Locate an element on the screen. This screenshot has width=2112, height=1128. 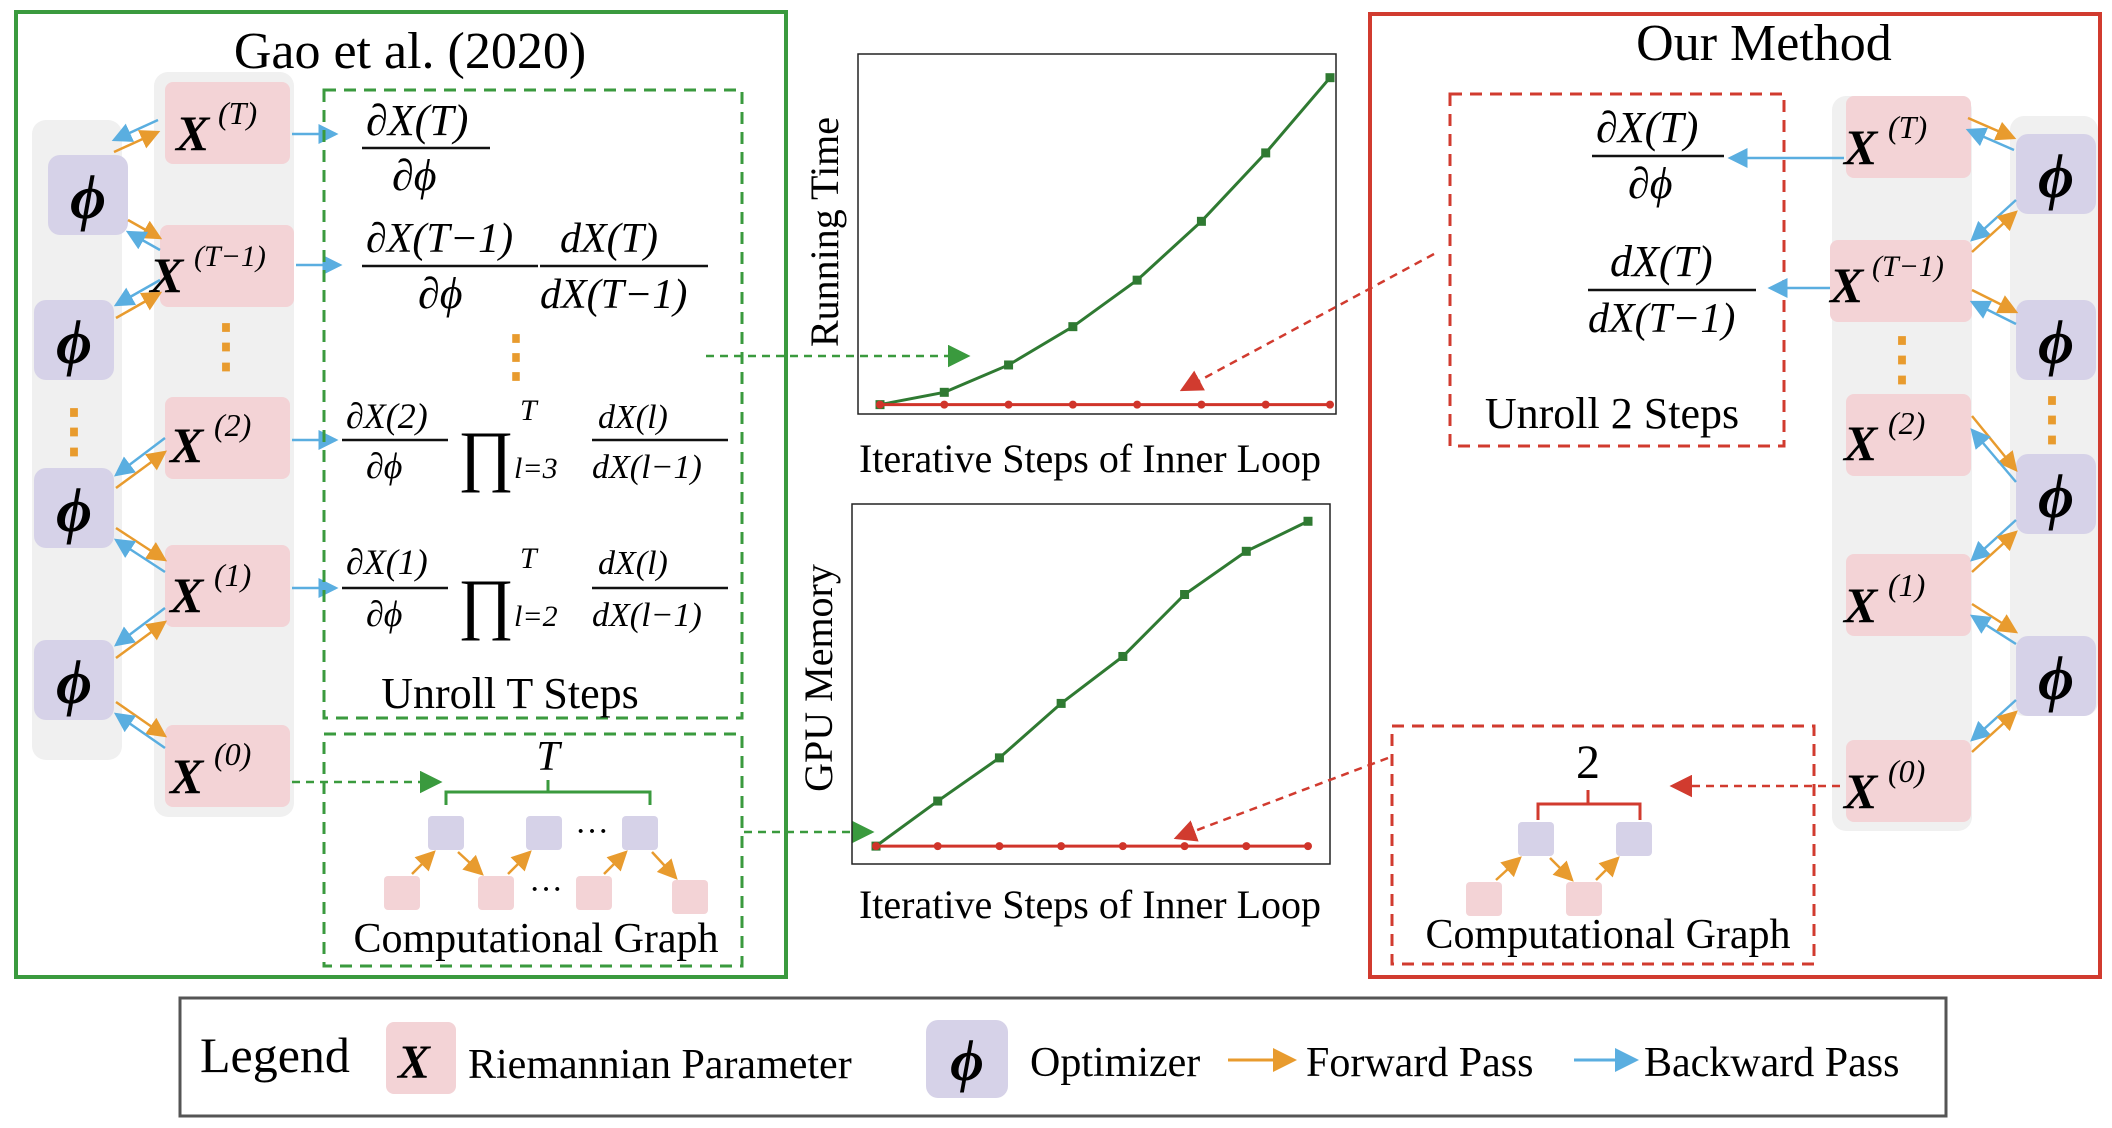
right-phi-4: ϕ is located at coordinates (2056, 676).